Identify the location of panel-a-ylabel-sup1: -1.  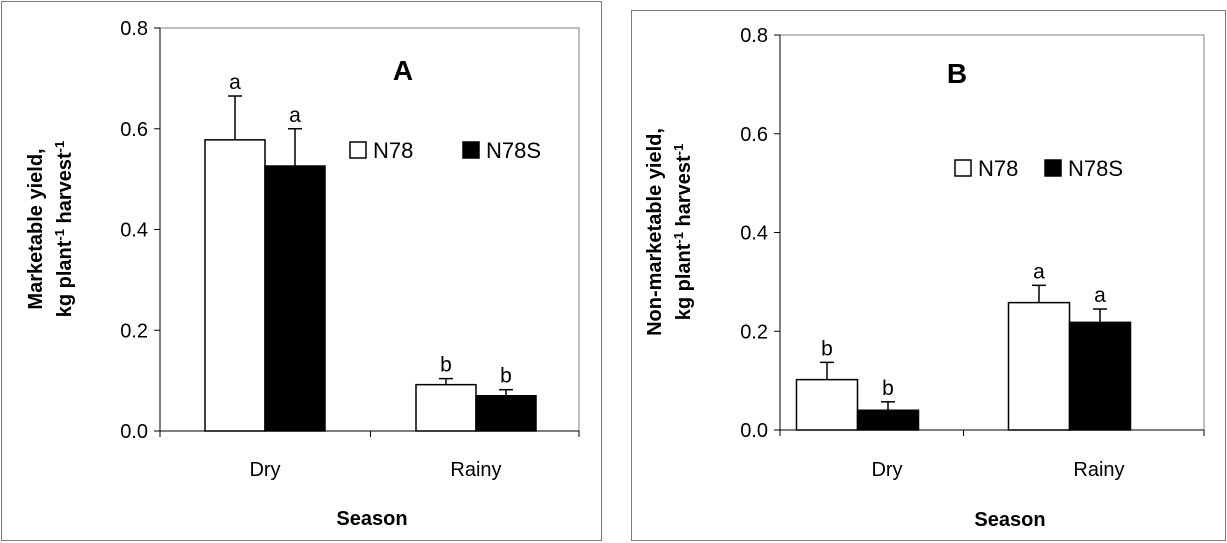
(59, 235).